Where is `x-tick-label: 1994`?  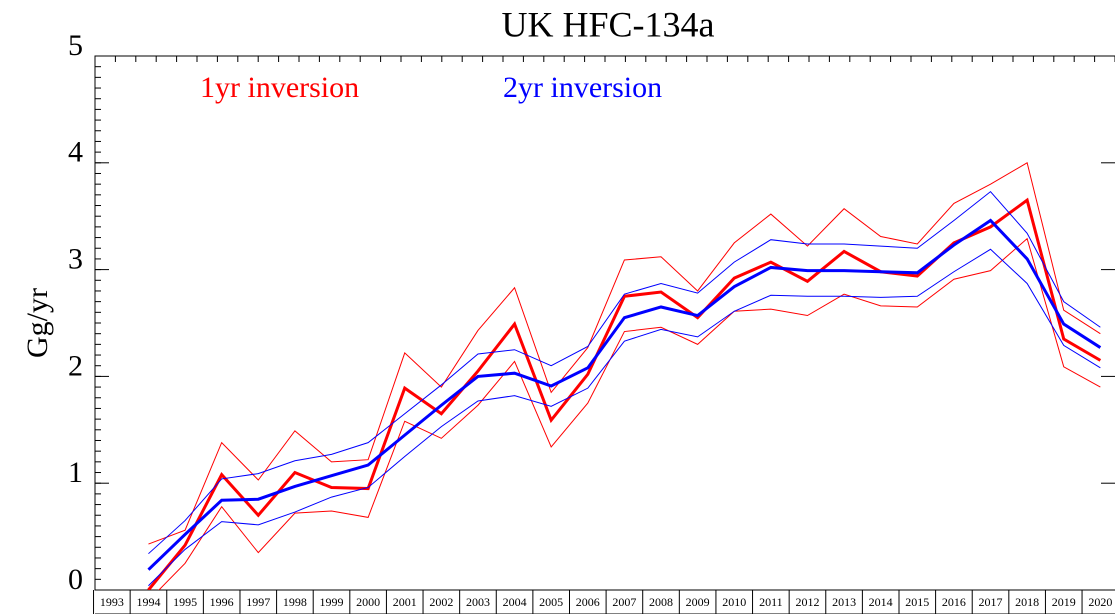
x-tick-label: 1994 is located at coordinates (148, 602).